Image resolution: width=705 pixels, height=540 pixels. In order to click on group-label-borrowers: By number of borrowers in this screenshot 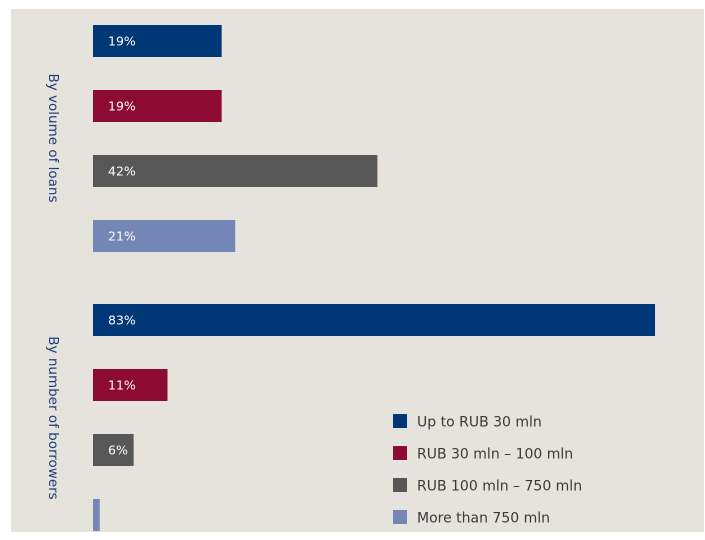, I will do `click(53, 417)`.